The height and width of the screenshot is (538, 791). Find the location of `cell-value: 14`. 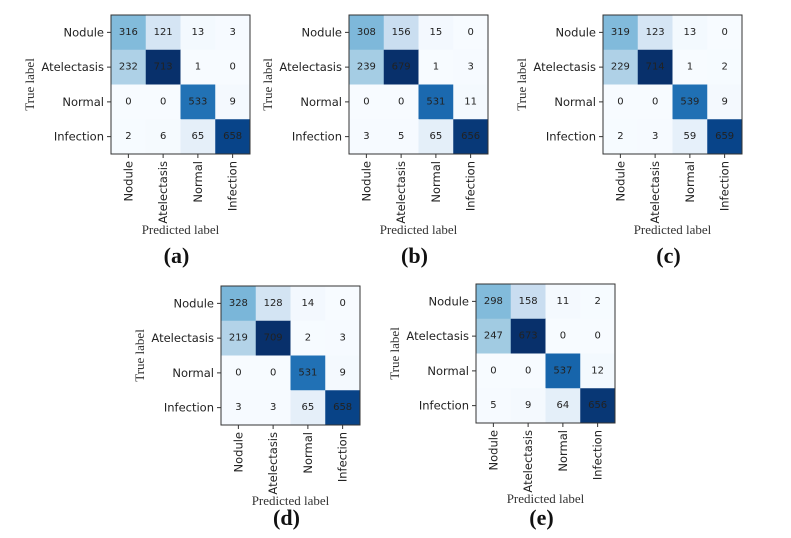

cell-value: 14 is located at coordinates (308, 303).